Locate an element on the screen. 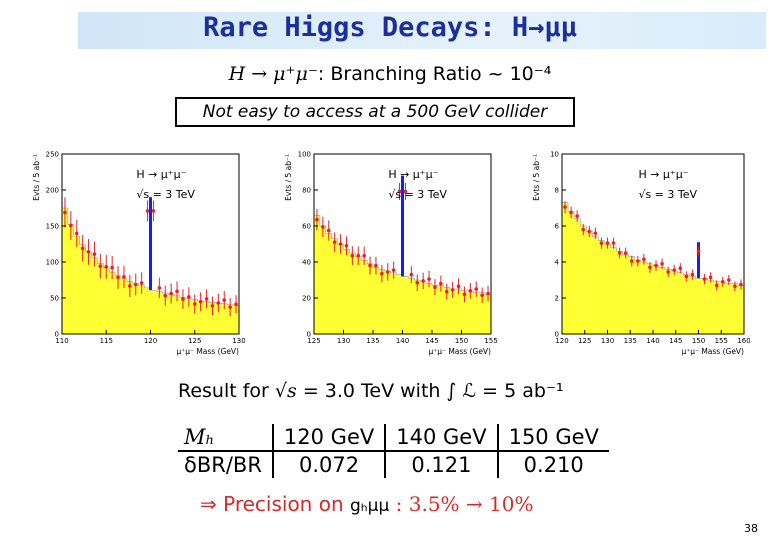 The width and height of the screenshot is (780, 540). y-tick-label: 150 is located at coordinates (52, 227).